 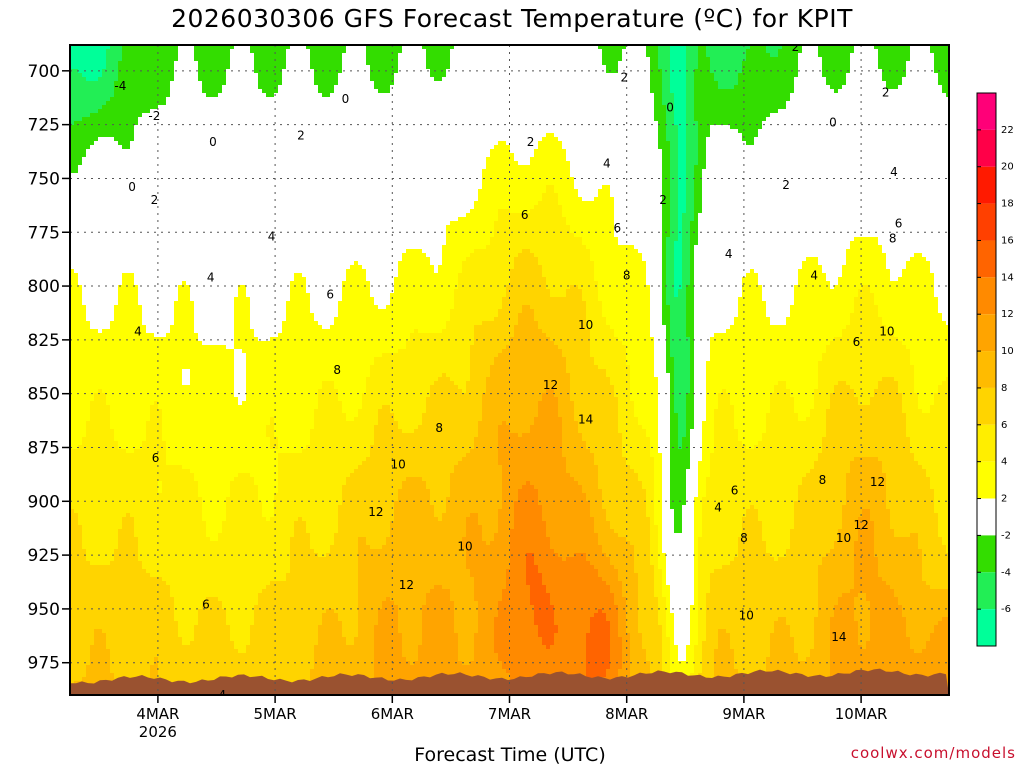 What do you see at coordinates (860, 525) in the screenshot?
I see `contour-label-43: 12` at bounding box center [860, 525].